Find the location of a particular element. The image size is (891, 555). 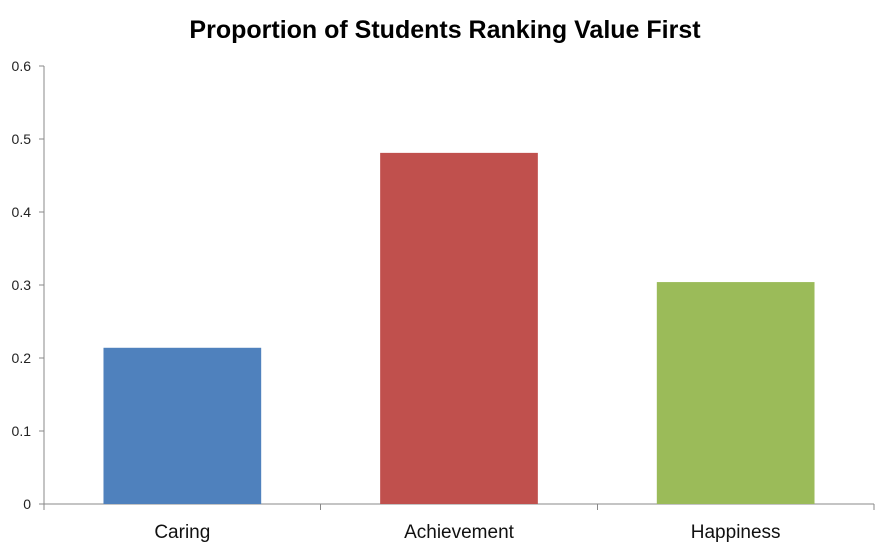

y-axis: 0 0.1 0.2 0.3 0.4 0.5 0.6 is located at coordinates (28, 285).